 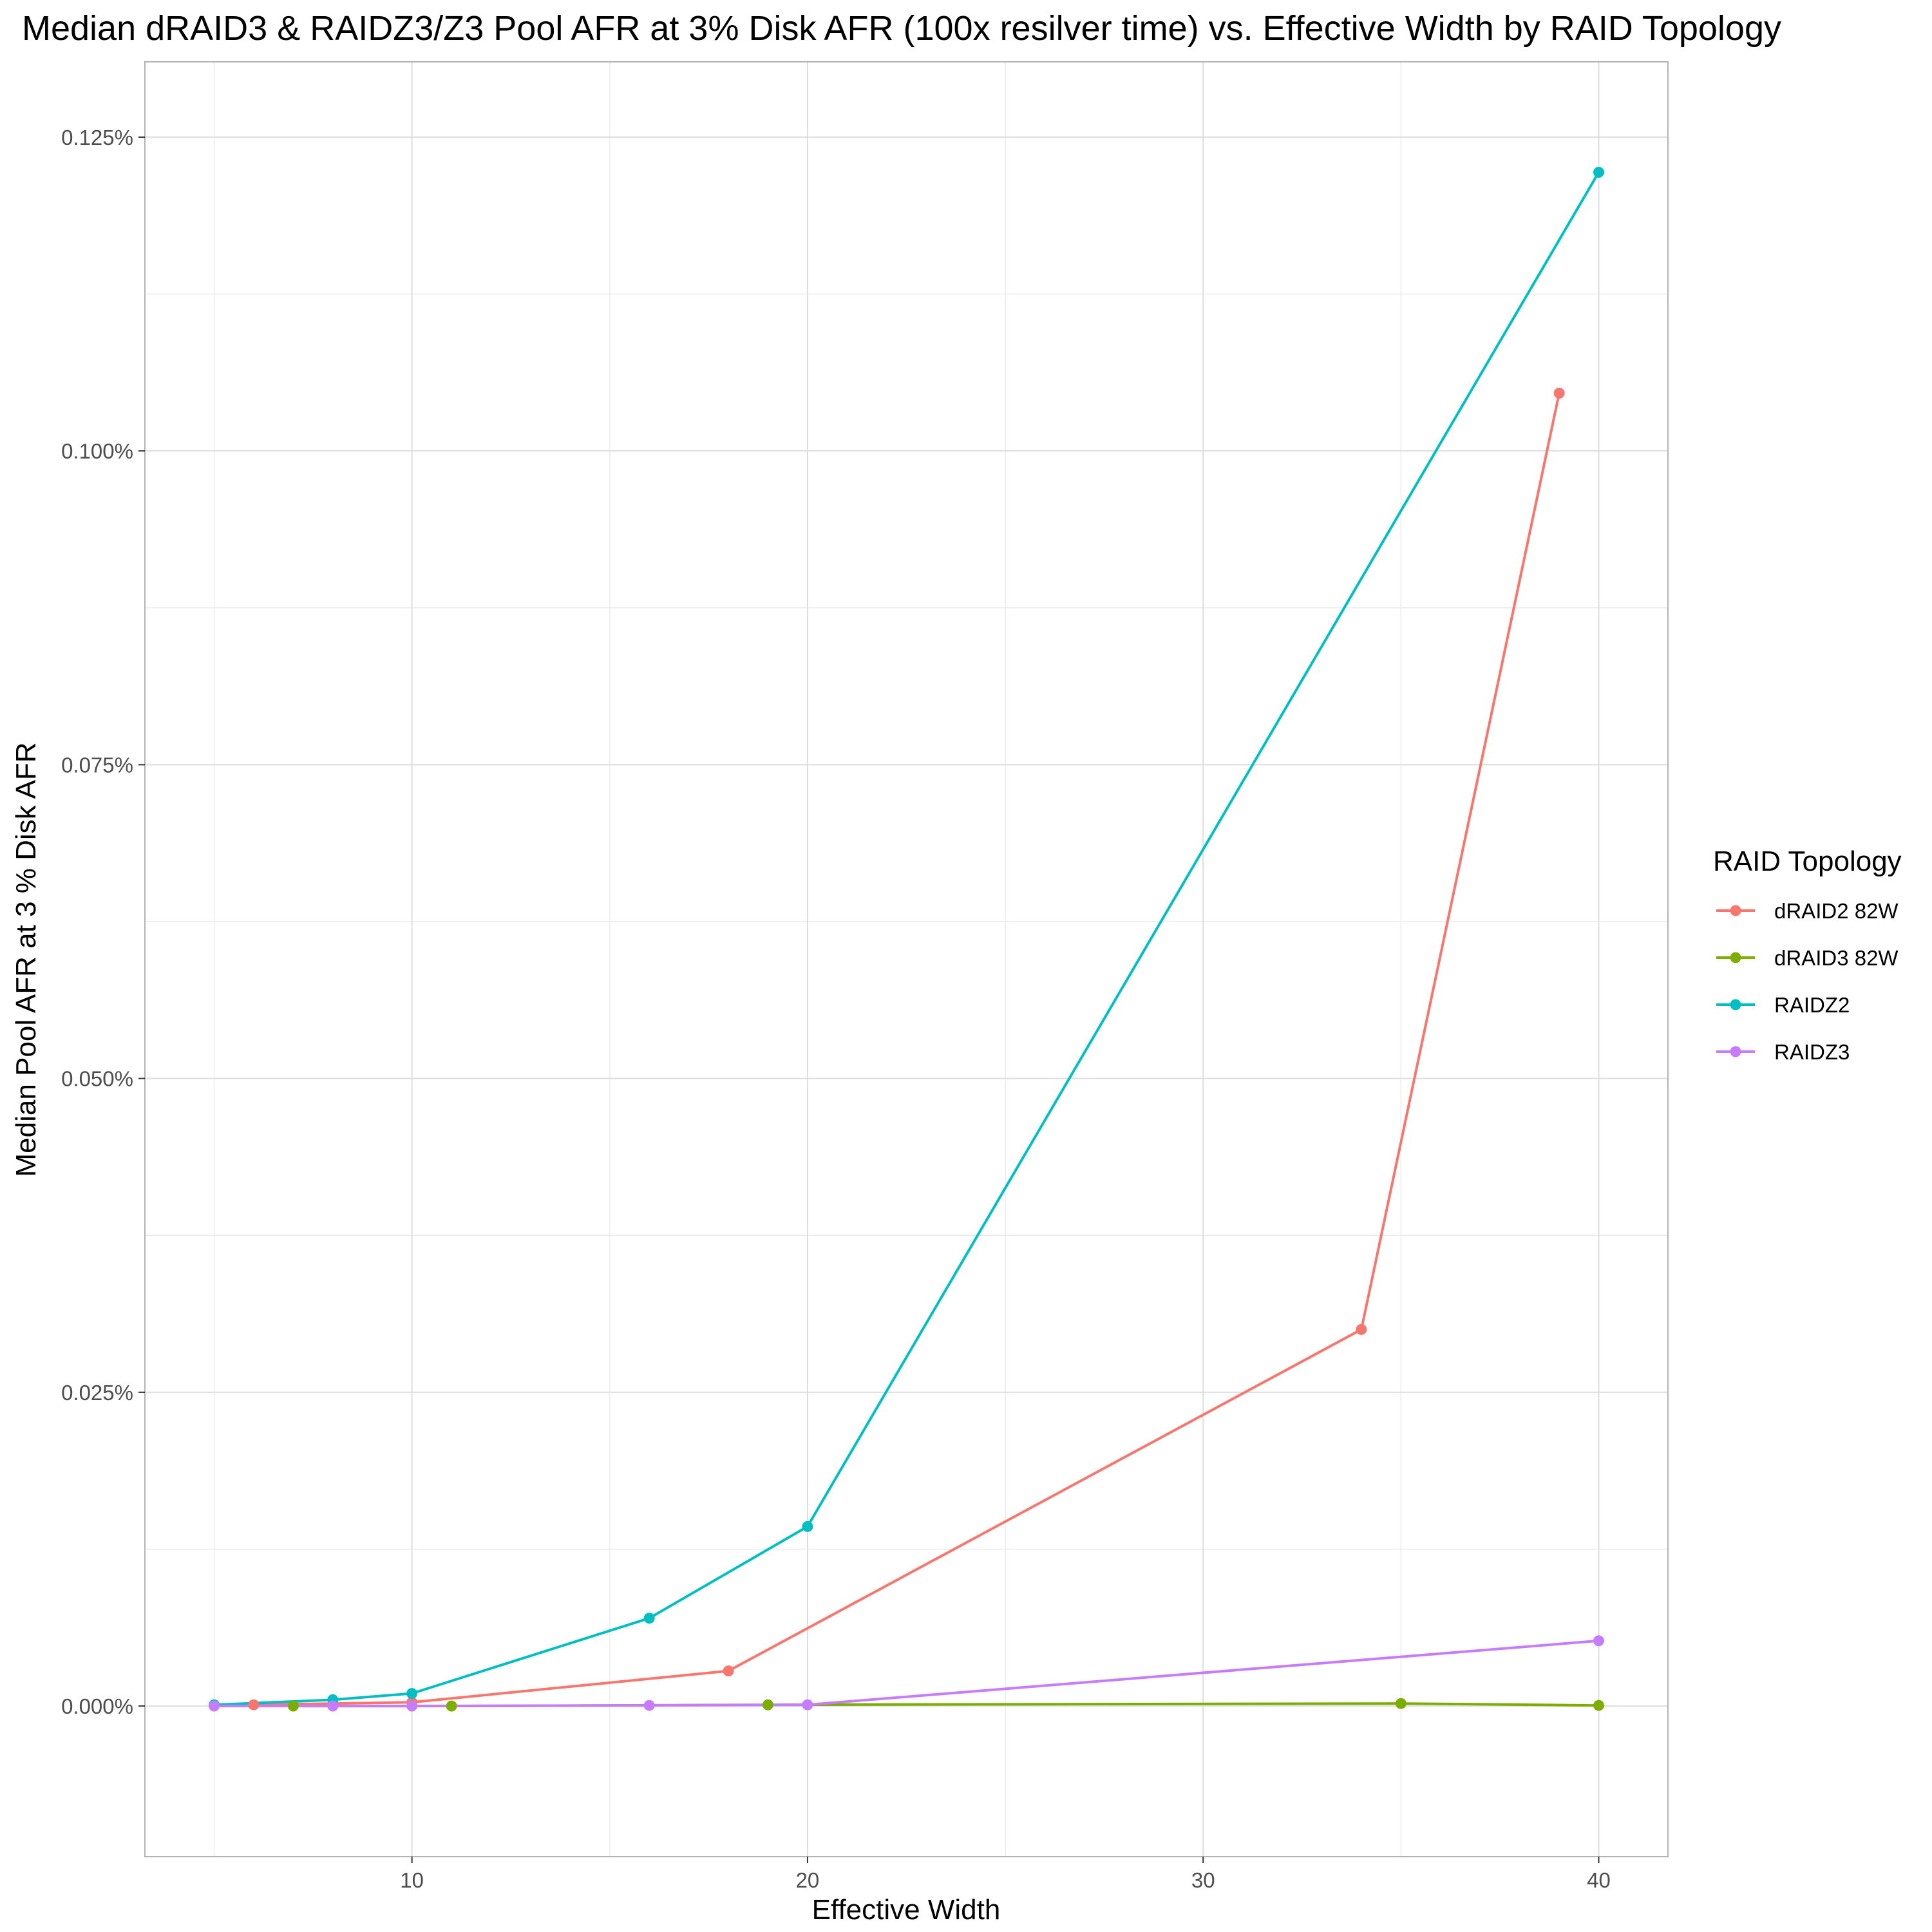 I want to click on x-tick-label: 30, so click(x=1203, y=1880).